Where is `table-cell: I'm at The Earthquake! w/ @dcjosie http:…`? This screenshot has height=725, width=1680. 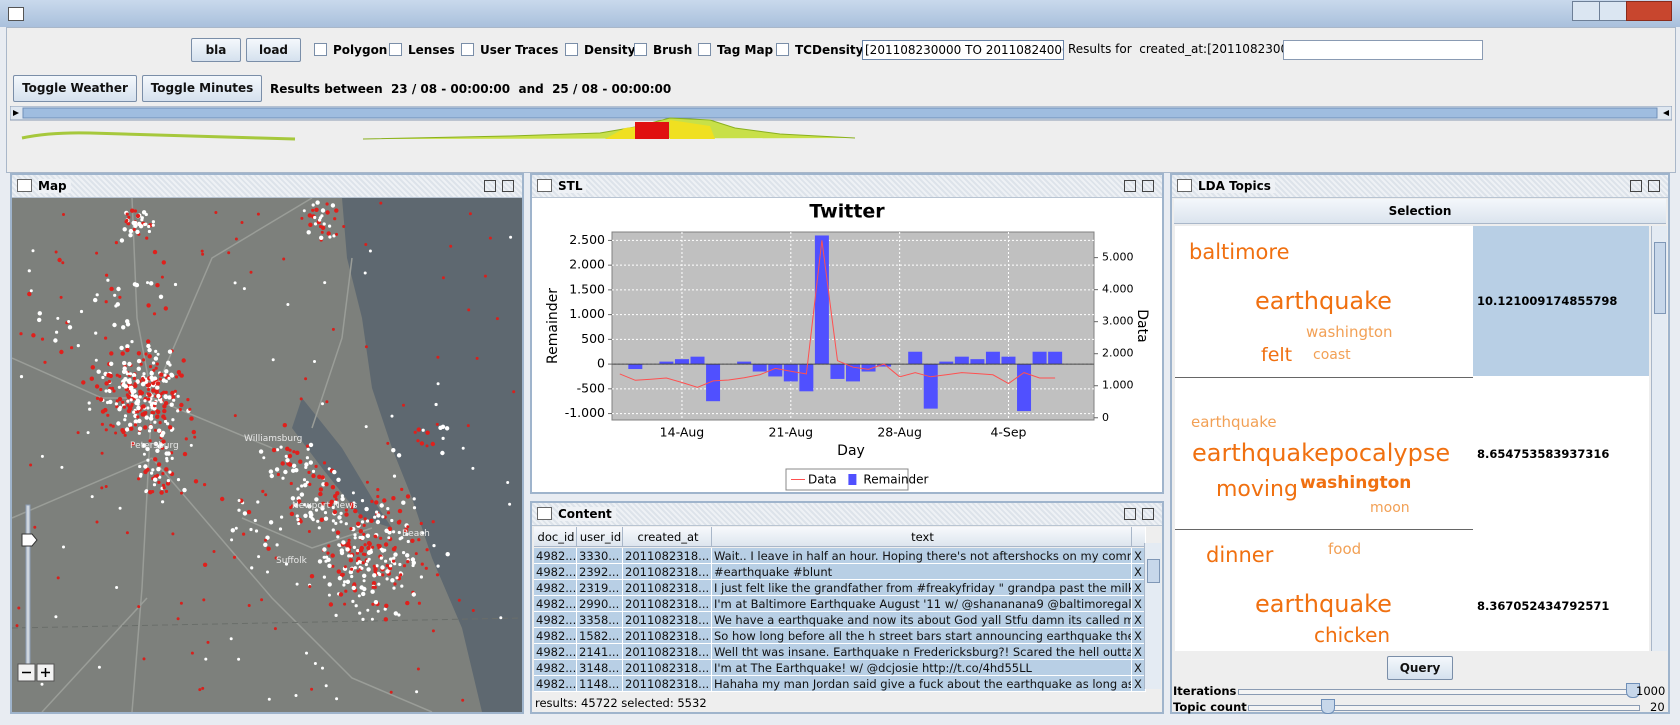
table-cell: I'm at The Earthquake! w/ @dcjosie http:… is located at coordinates (922, 668).